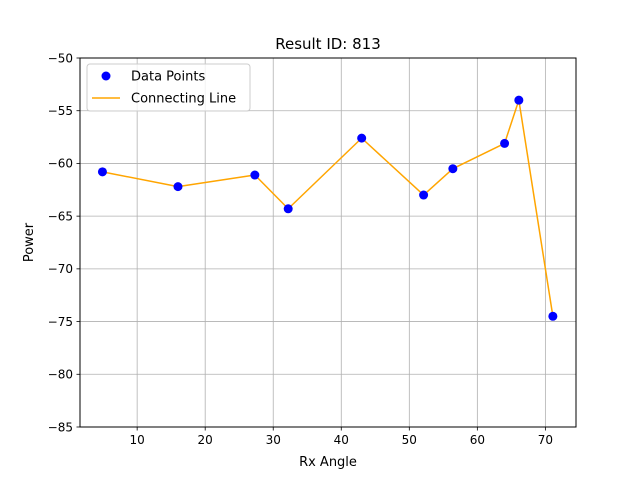 The width and height of the screenshot is (640, 480). What do you see at coordinates (60, 427) in the screenshot?
I see `y-tick-label: −85` at bounding box center [60, 427].